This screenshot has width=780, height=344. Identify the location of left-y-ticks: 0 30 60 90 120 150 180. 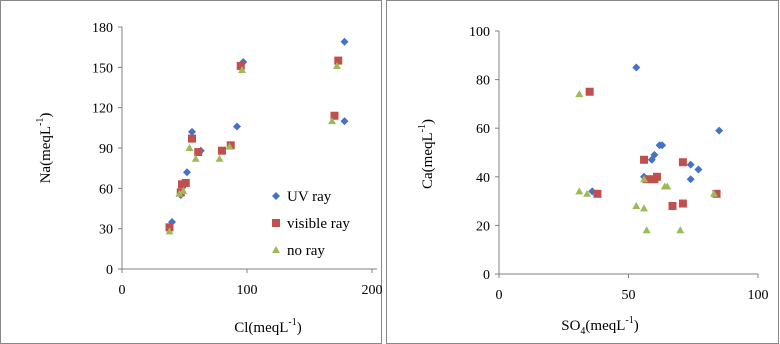
(107, 149).